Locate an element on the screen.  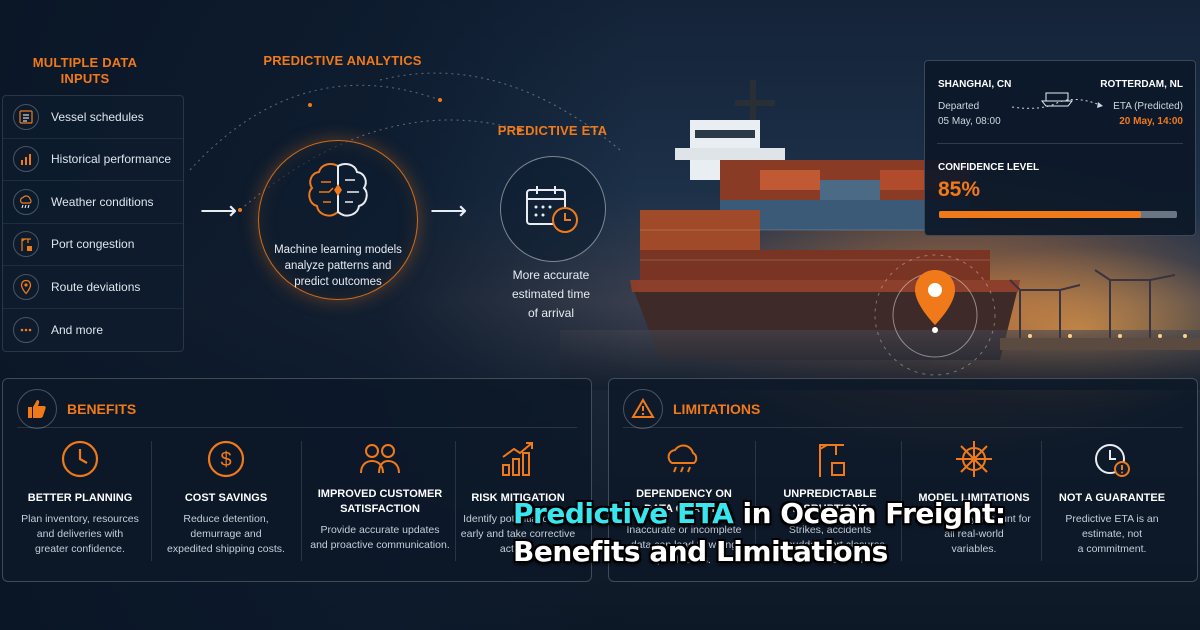
analytics-line1: Machine learning models is located at coordinates (338, 250).